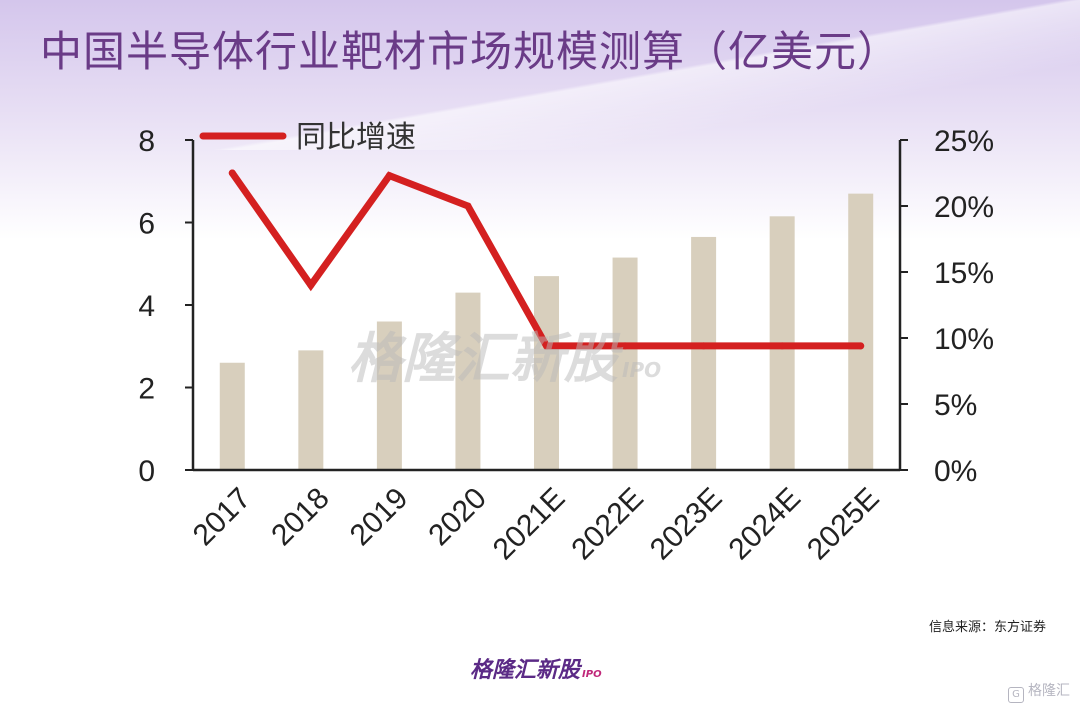 The height and width of the screenshot is (706, 1080). Describe the element at coordinates (964, 141) in the screenshot. I see `y-right-tick-label: 25%` at that location.